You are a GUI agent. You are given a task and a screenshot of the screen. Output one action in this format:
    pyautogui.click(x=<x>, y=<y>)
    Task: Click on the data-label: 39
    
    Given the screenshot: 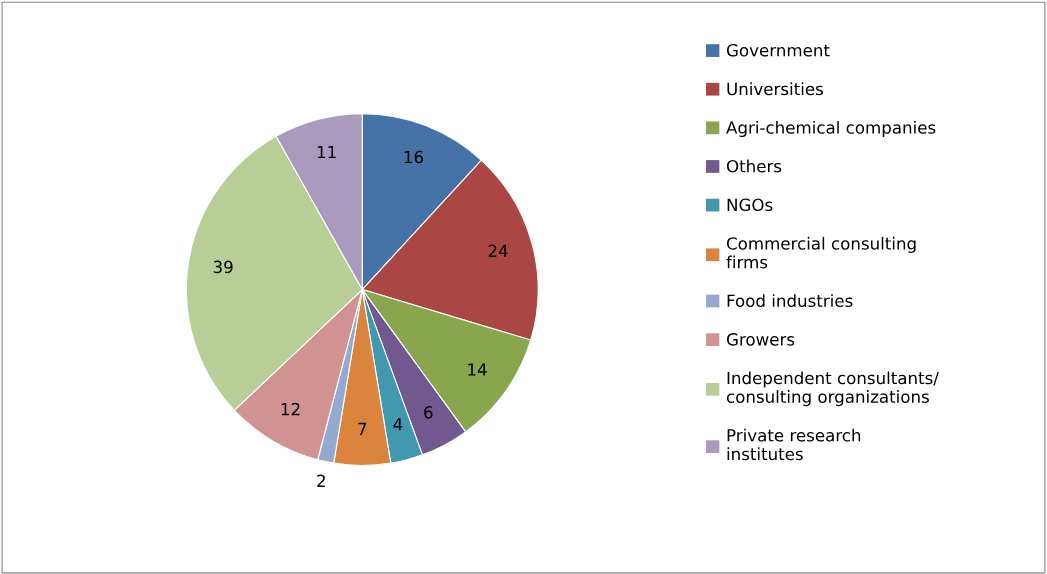 What is the action you would take?
    pyautogui.click(x=223, y=267)
    